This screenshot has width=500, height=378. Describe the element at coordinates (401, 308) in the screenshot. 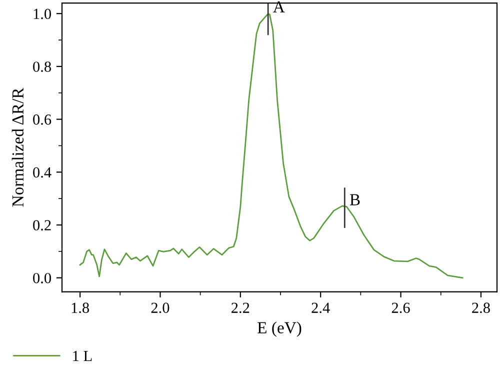

I see `x-tick-label: 2.6` at that location.